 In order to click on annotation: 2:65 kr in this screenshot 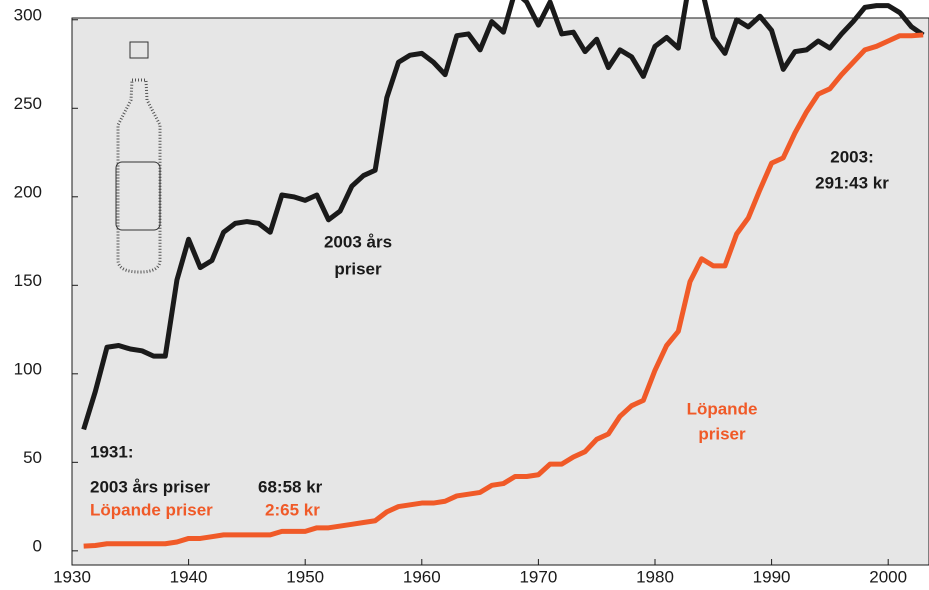, I will do `click(292, 509)`.